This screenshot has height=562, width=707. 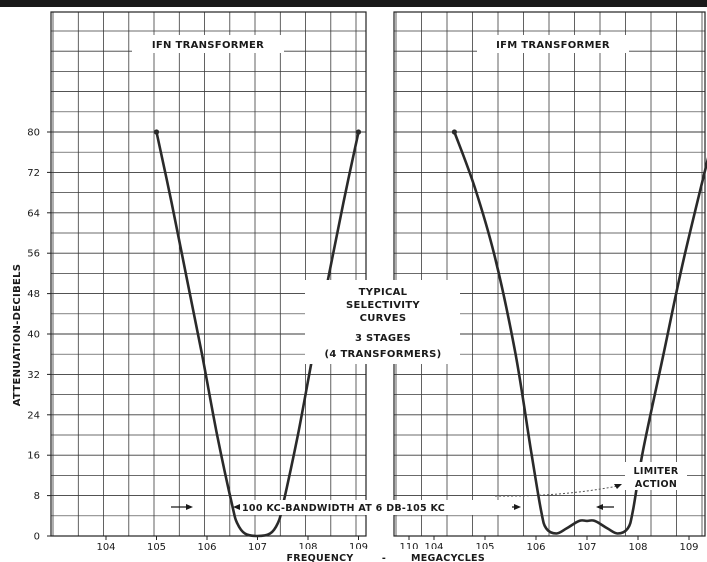 I want to click on top-border-bar, so click(x=353, y=3).